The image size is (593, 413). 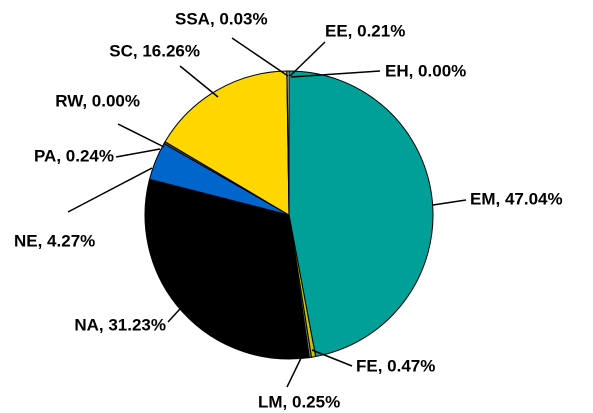 What do you see at coordinates (54, 240) in the screenshot?
I see `slice-label: NE, 4.27%` at bounding box center [54, 240].